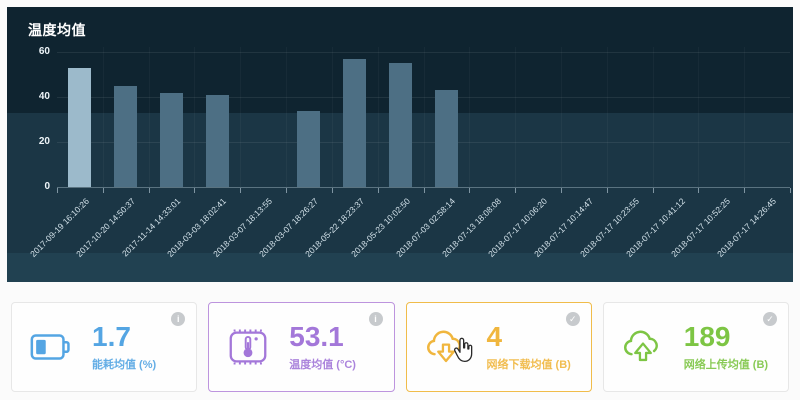 The image size is (800, 400). I want to click on card-energy-average: i 1.7 能耗均值 (%), so click(104, 347).